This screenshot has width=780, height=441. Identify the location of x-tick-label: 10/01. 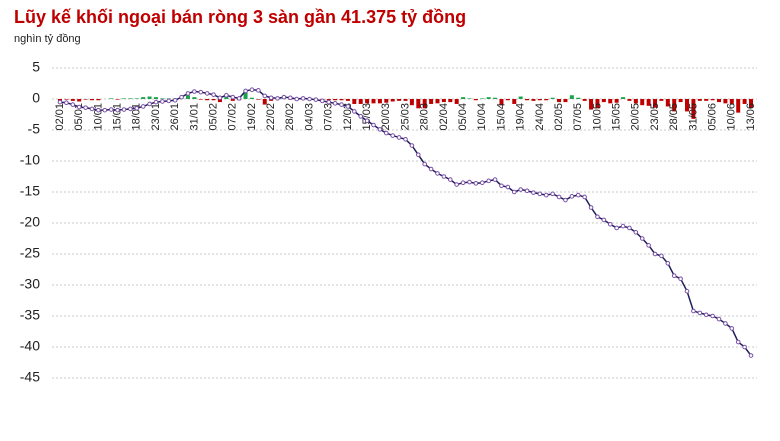
(98, 117).